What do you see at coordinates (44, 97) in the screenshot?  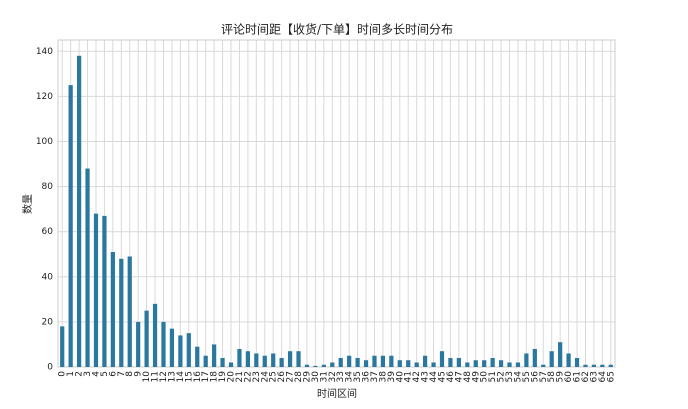 I see `y-tick-label: 120` at bounding box center [44, 97].